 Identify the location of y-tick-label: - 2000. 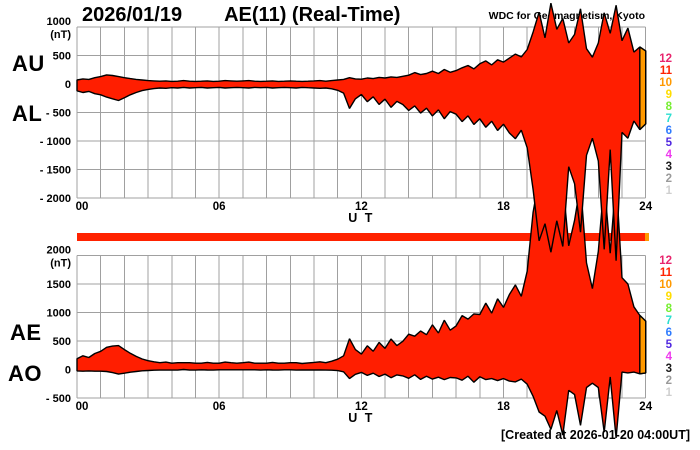
(55, 199).